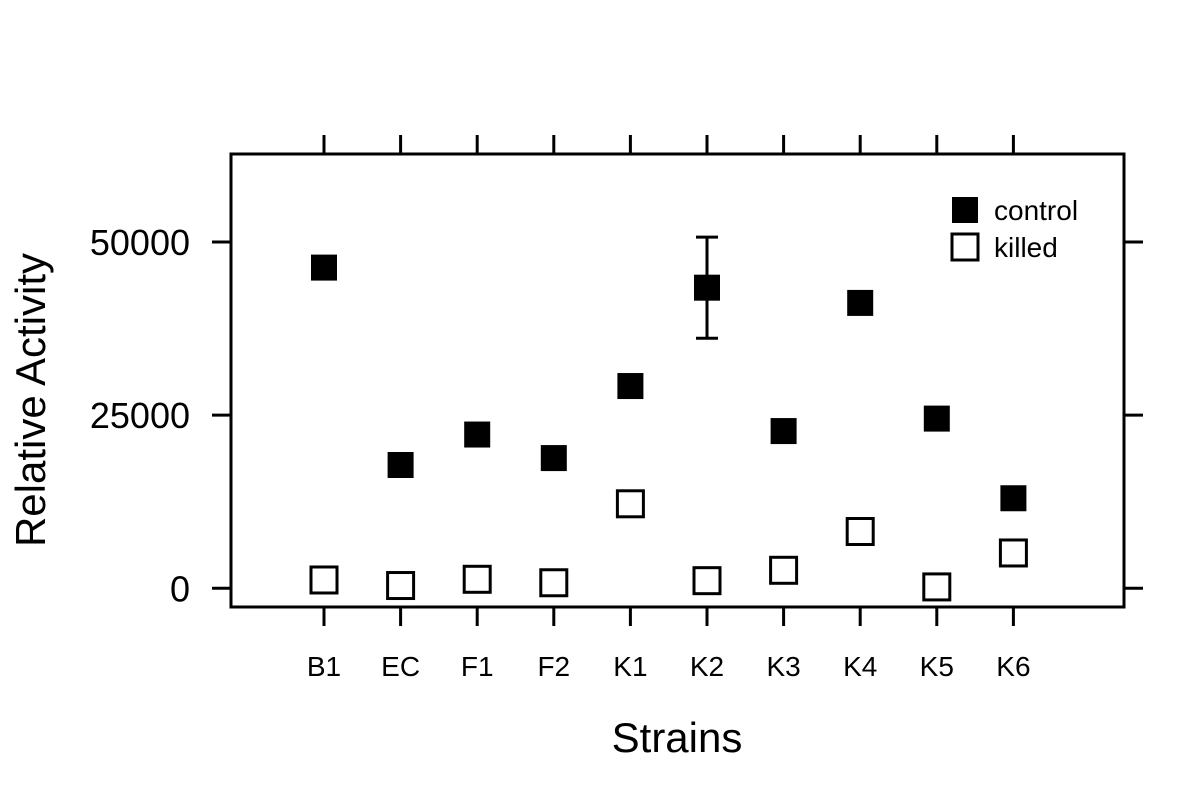  What do you see at coordinates (965, 247) in the screenshot?
I see `legend-marker-killed` at bounding box center [965, 247].